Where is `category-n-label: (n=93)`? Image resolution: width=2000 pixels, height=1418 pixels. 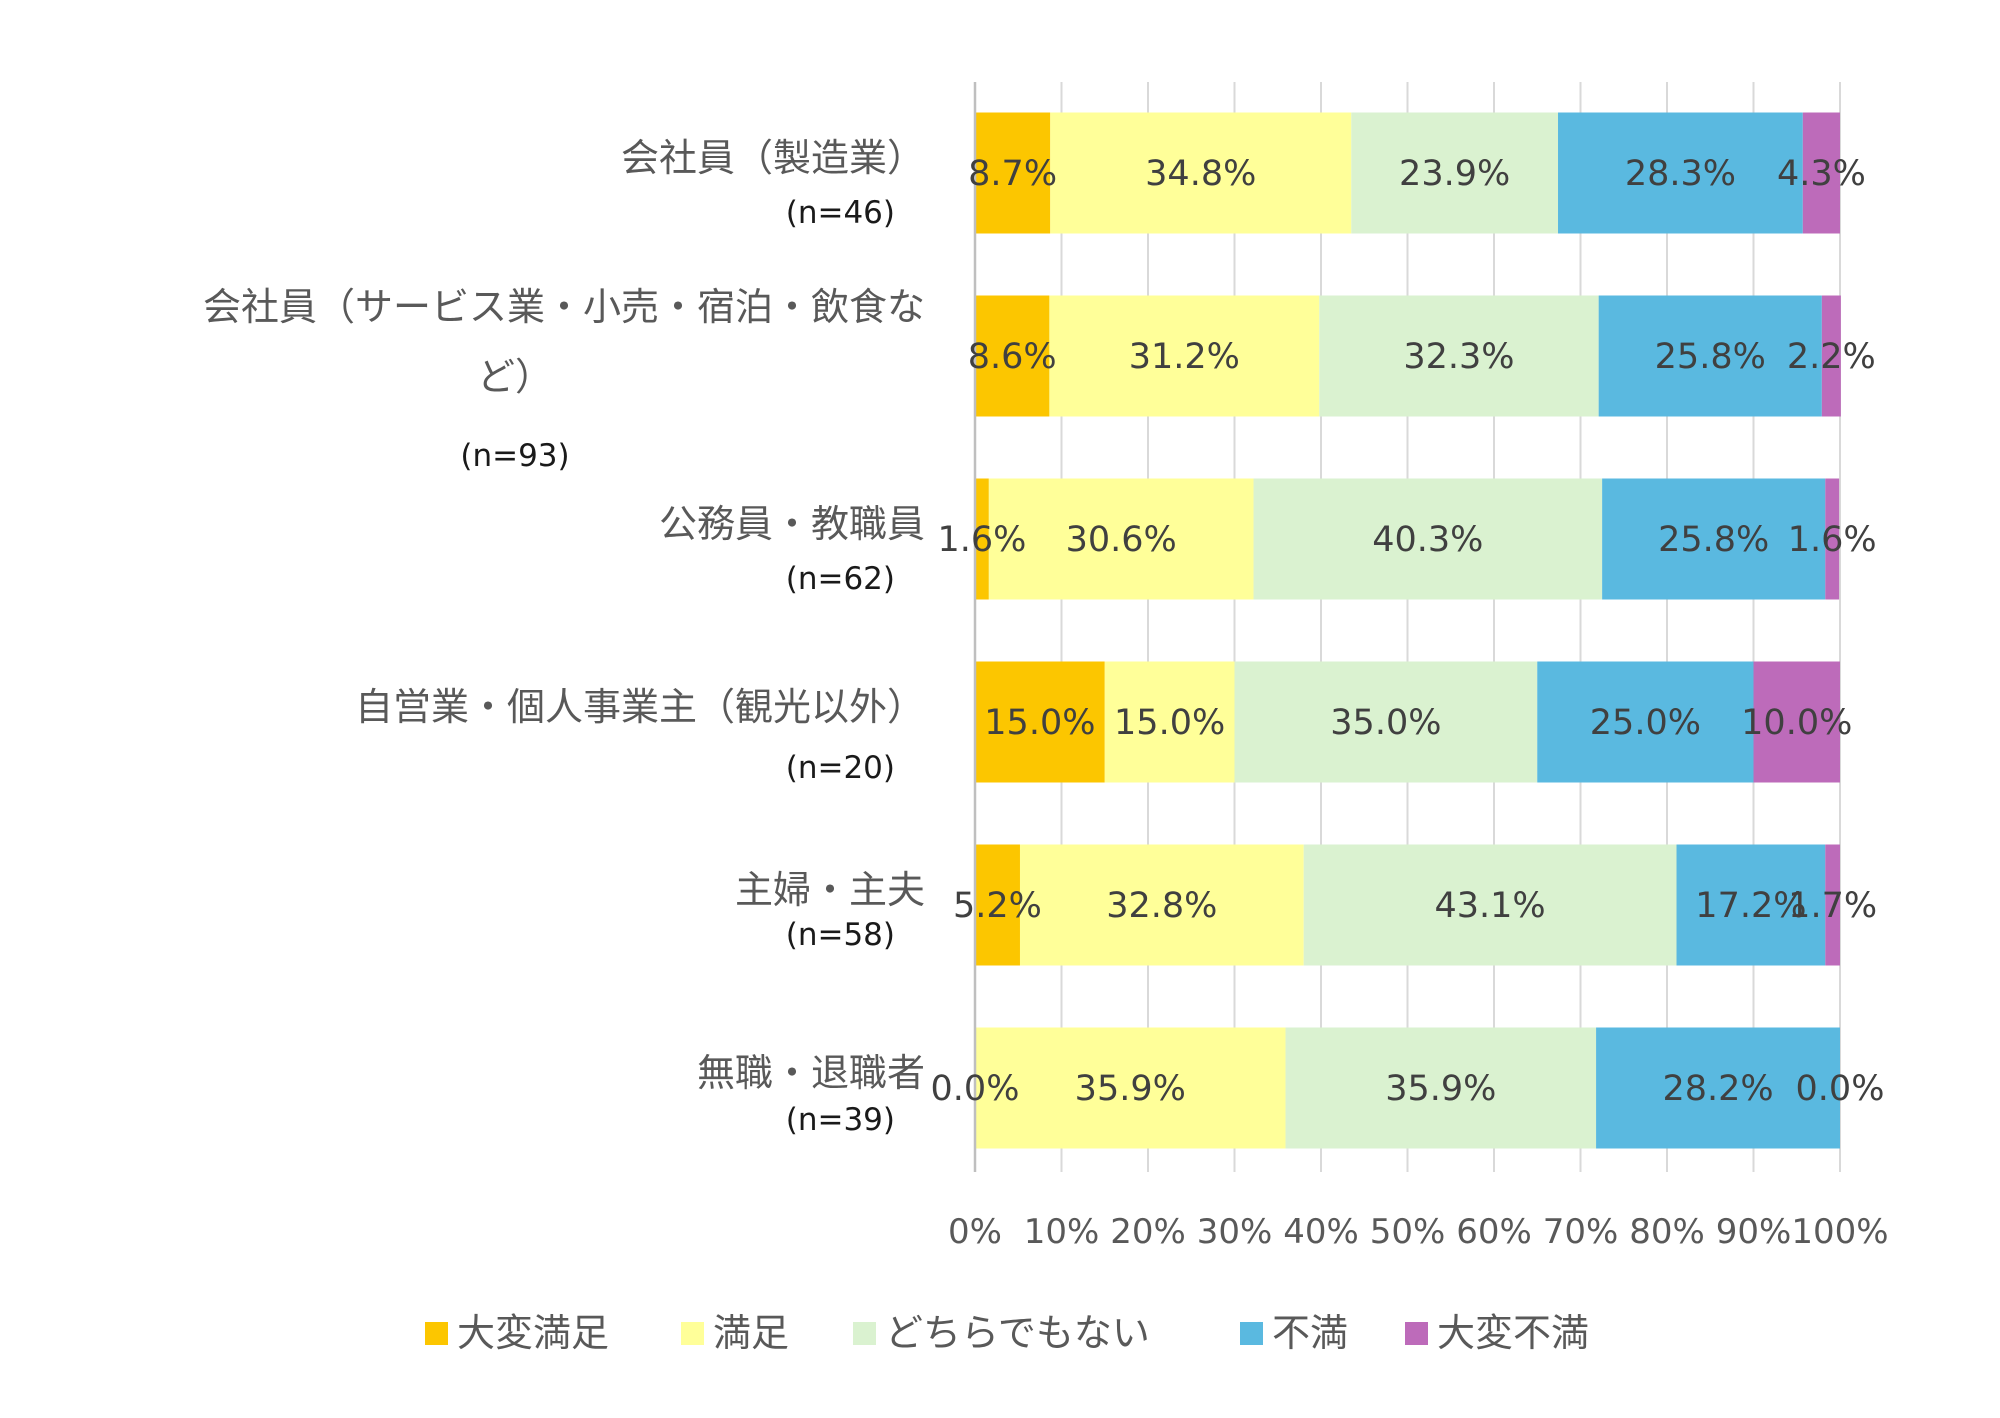 category-n-label: (n=93) is located at coordinates (514, 456).